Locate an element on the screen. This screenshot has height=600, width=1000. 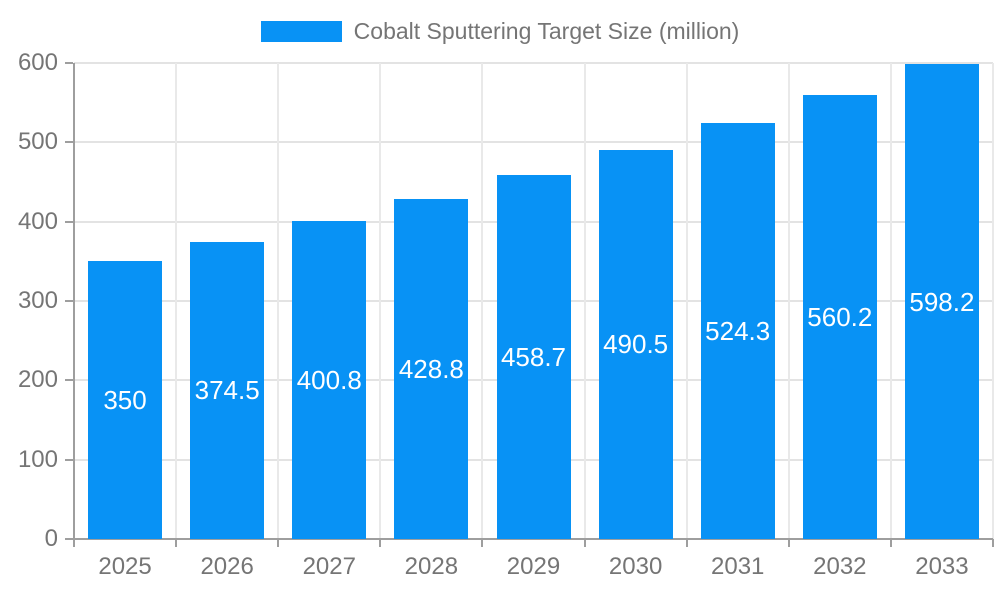
y-axis-tick-label: 400 is located at coordinates (37, 221).